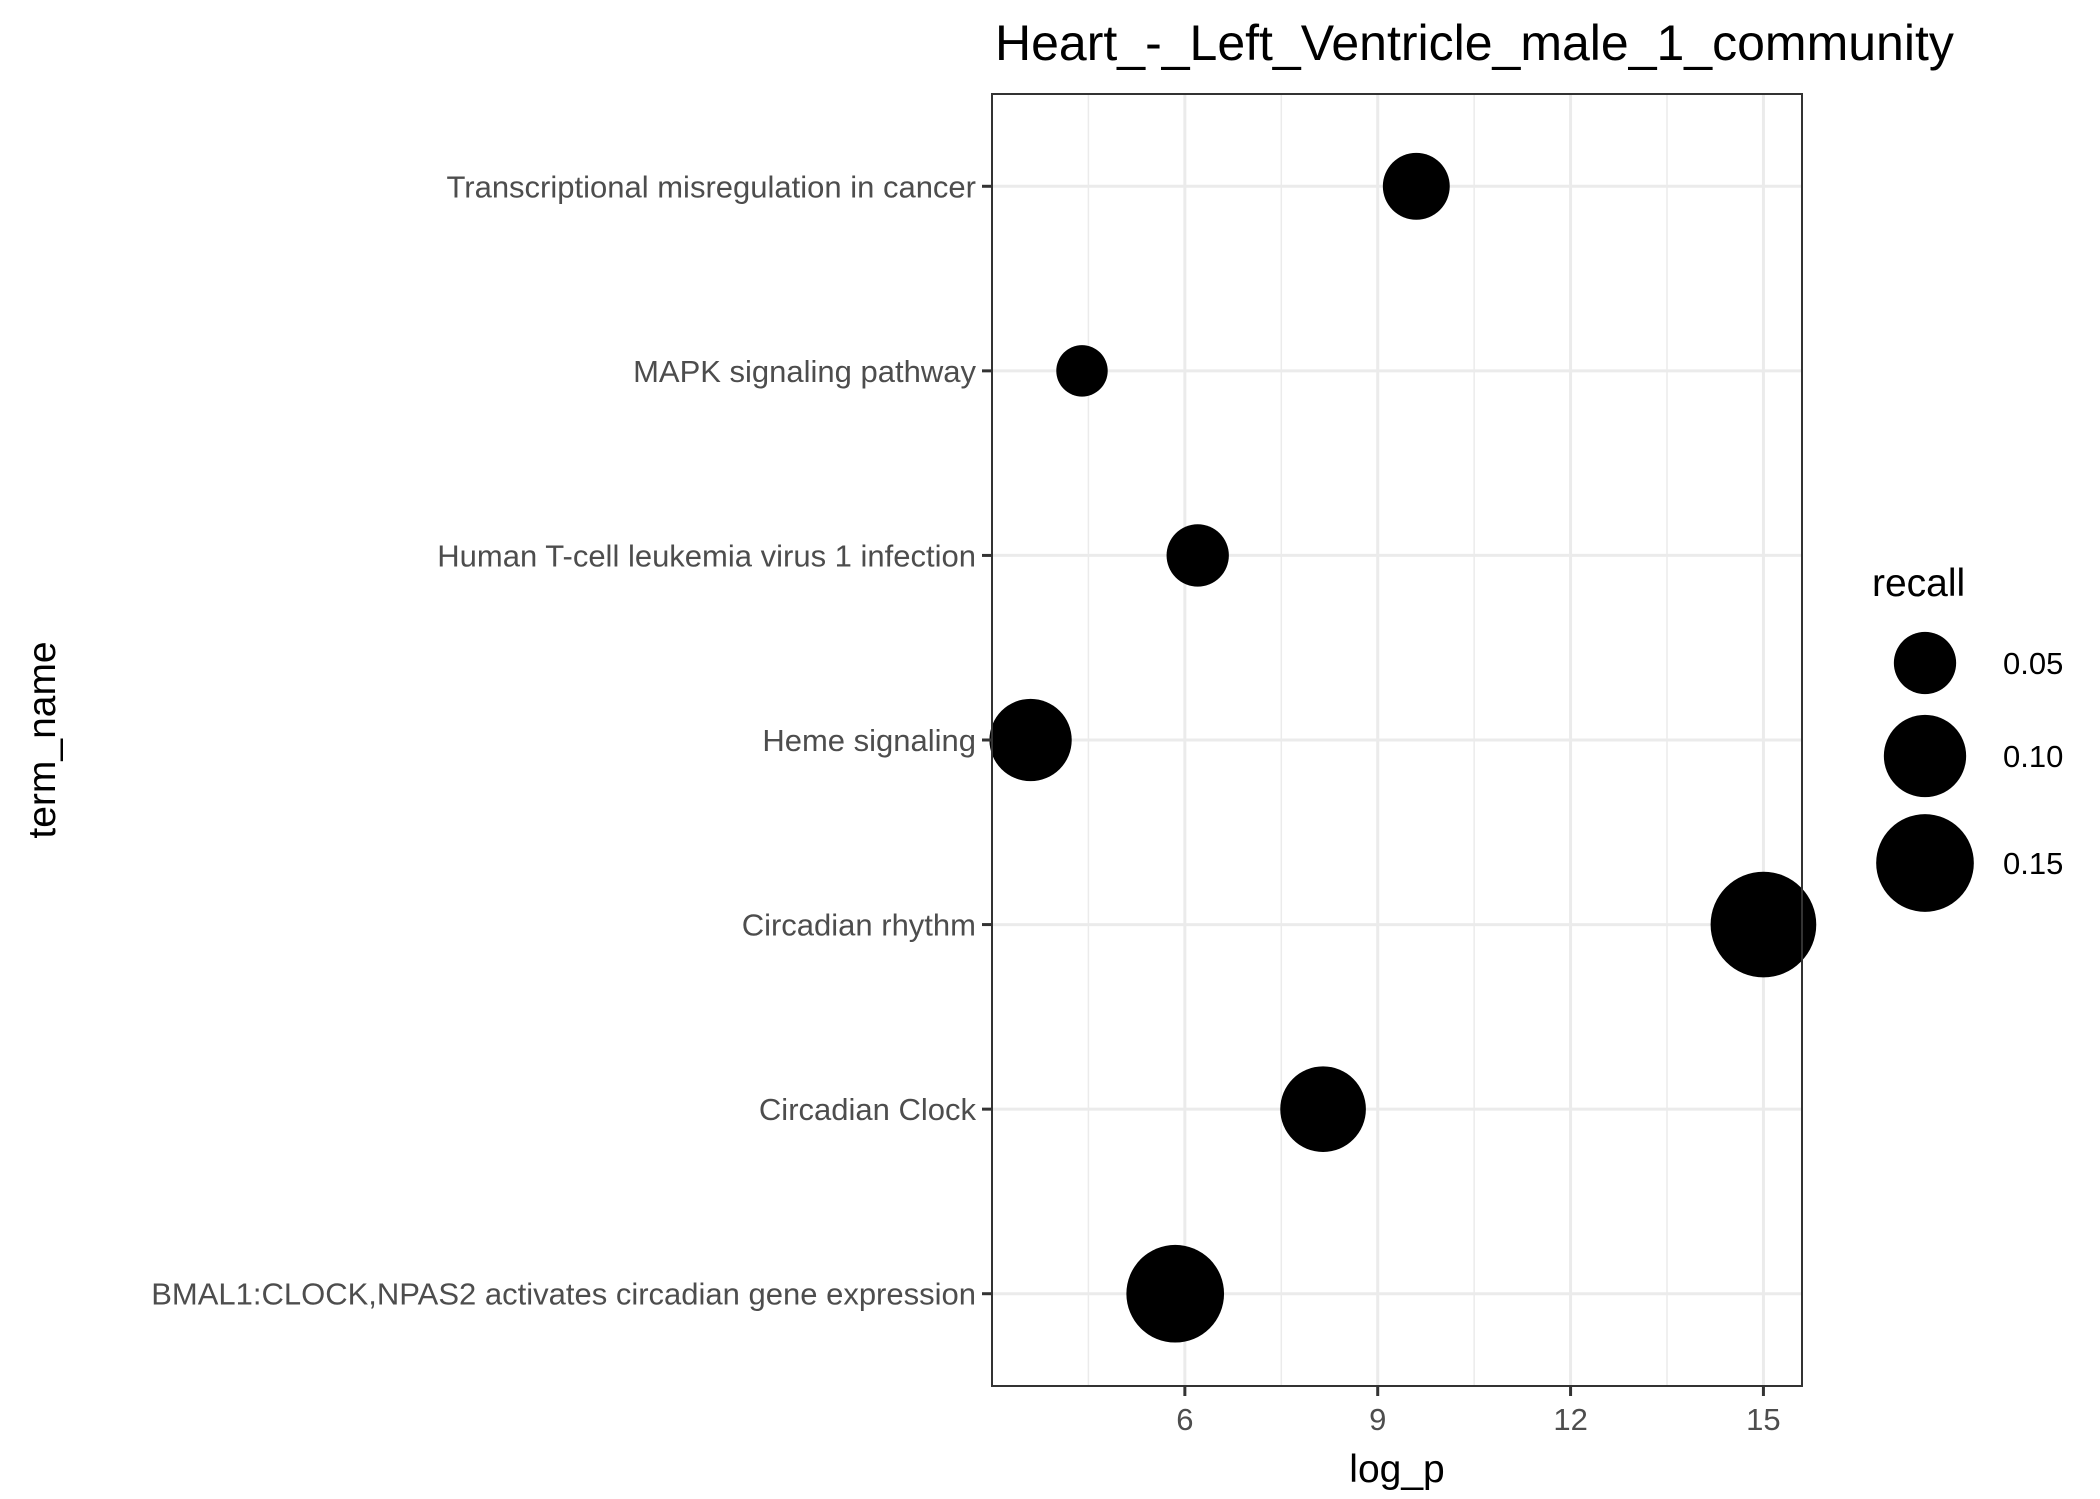 The width and height of the screenshot is (2100, 1499). What do you see at coordinates (1918, 583) in the screenshot?
I see `legend-title: recall` at bounding box center [1918, 583].